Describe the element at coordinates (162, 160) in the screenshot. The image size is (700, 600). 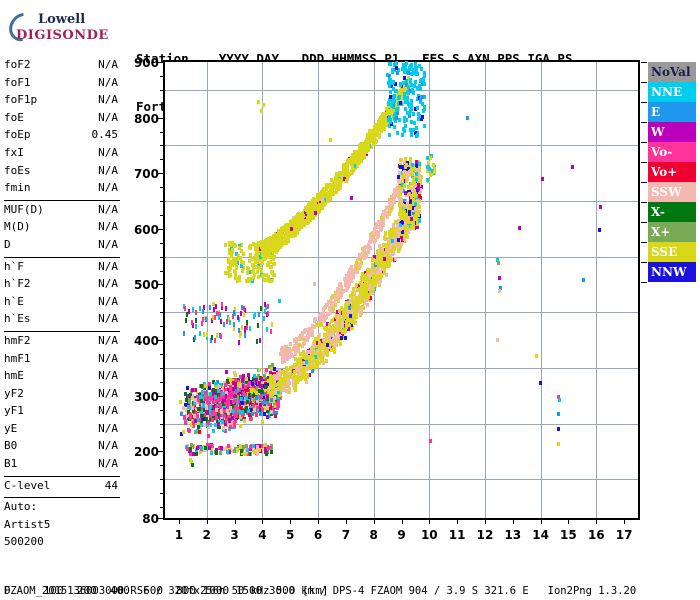
I see `y-tick-minor` at that location.